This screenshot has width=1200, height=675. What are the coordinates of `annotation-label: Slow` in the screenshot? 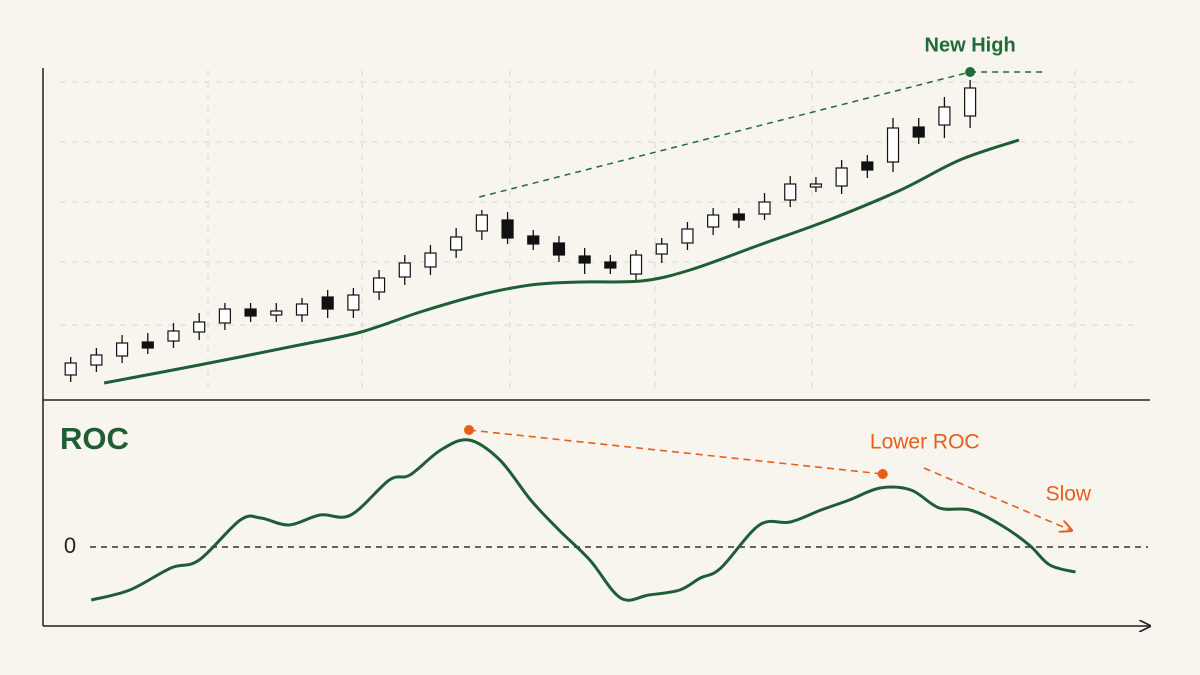 It's located at (1069, 494).